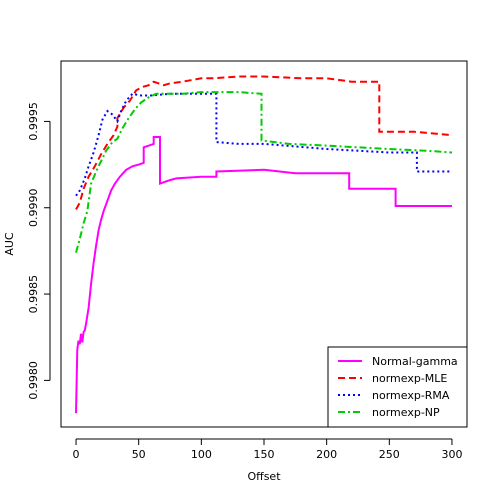  Describe the element at coordinates (9, 244) in the screenshot. I see `y-axis-label: AUC` at that location.